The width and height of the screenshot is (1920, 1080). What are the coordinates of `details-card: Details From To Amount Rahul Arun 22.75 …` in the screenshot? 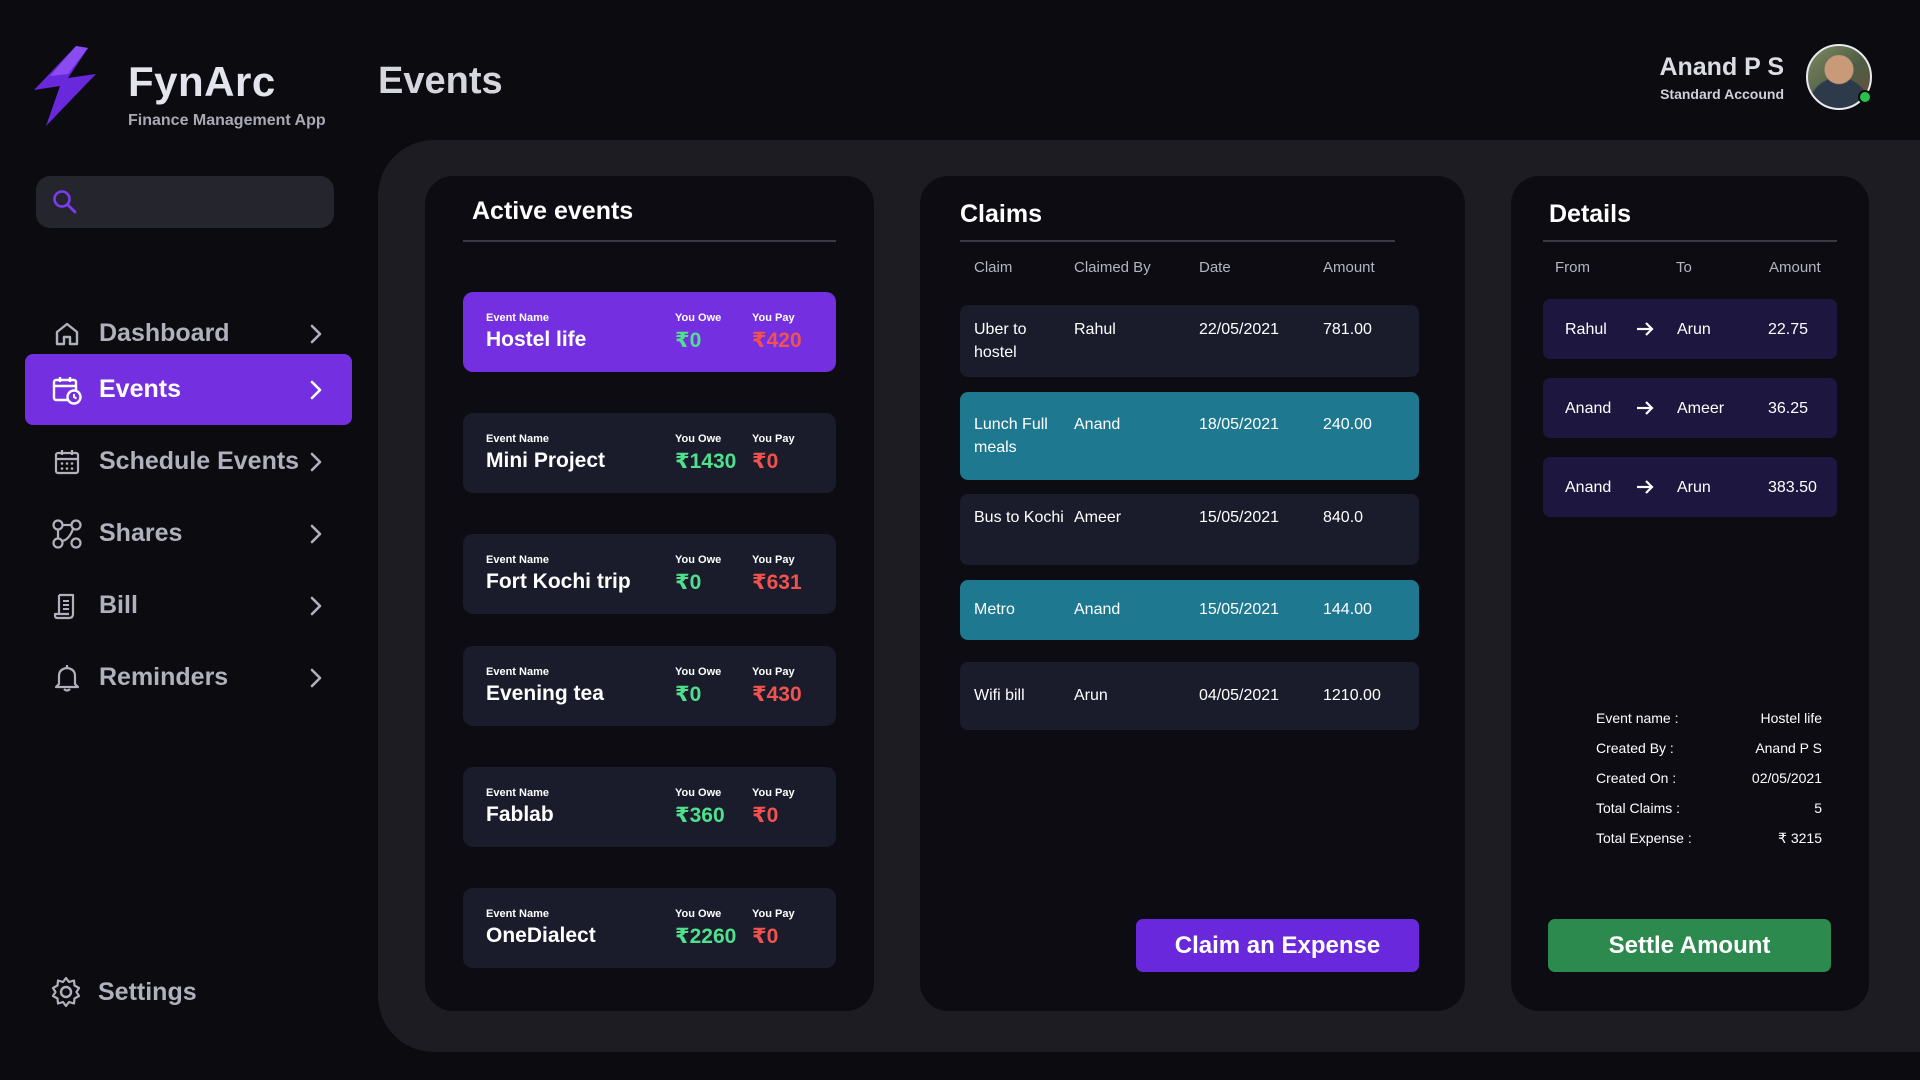 It's located at (1690, 593).